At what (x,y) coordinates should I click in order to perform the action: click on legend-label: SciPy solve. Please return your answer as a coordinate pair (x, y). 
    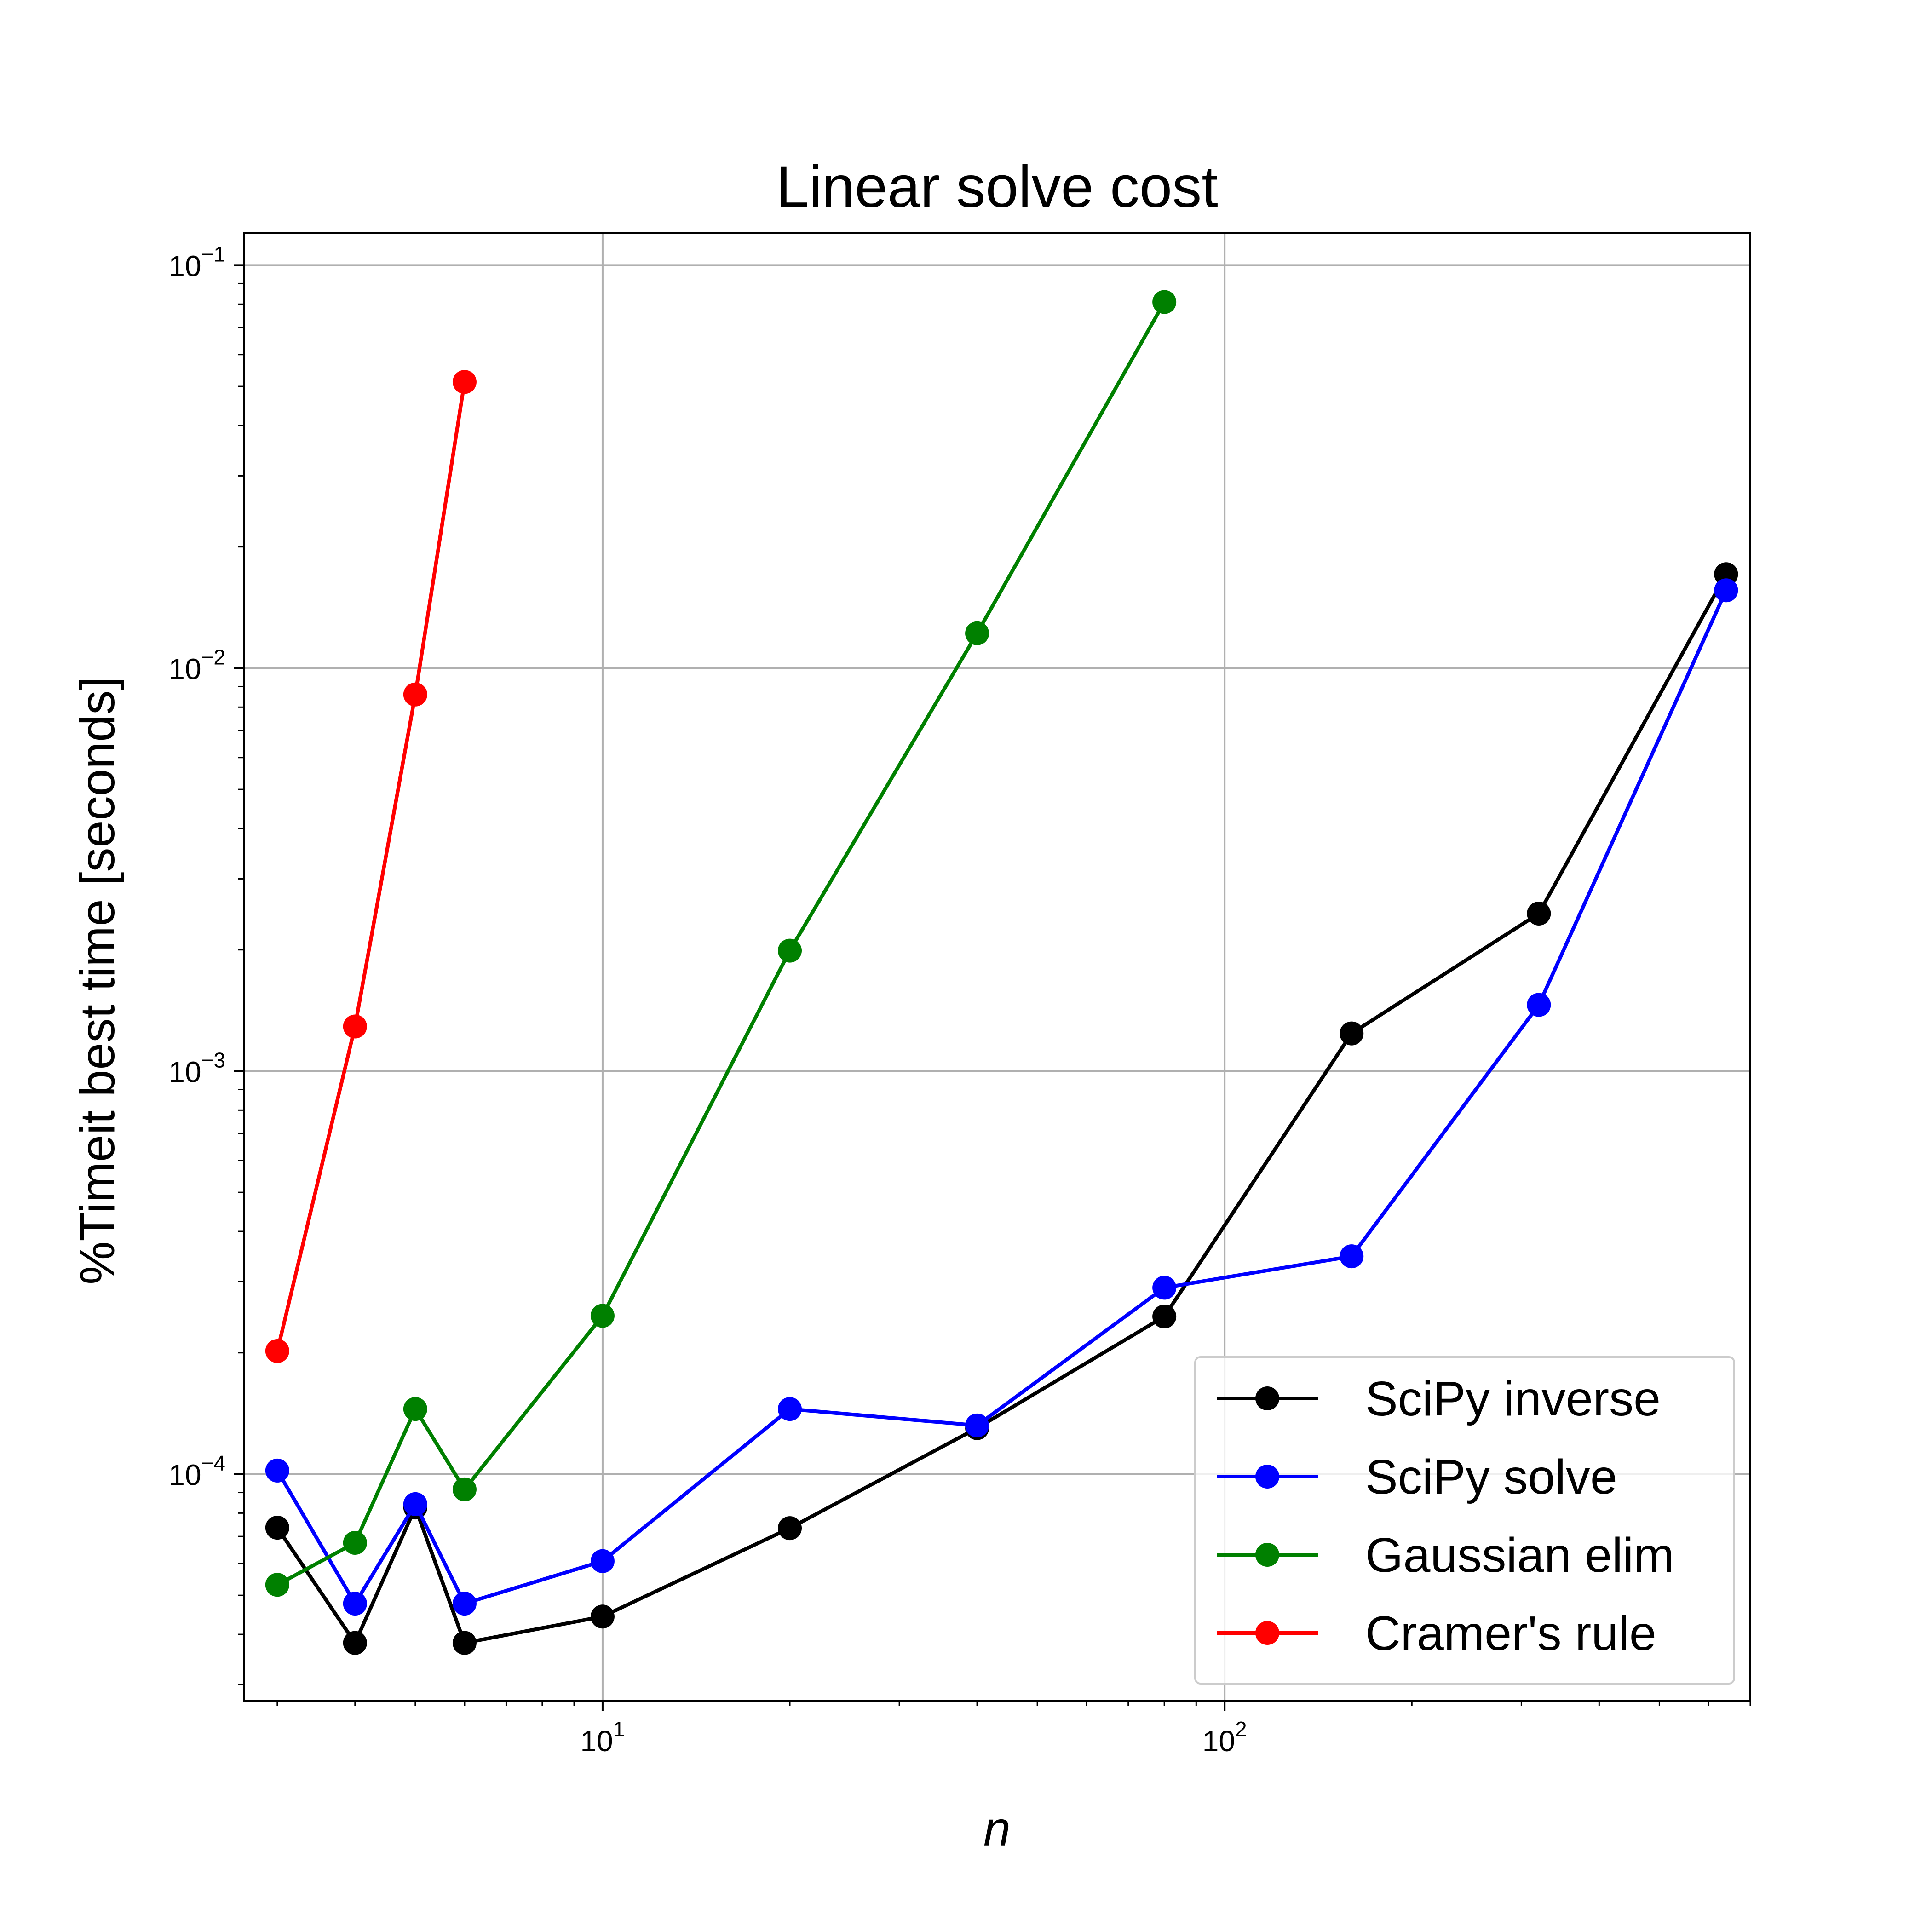
    Looking at the image, I should click on (1491, 1477).